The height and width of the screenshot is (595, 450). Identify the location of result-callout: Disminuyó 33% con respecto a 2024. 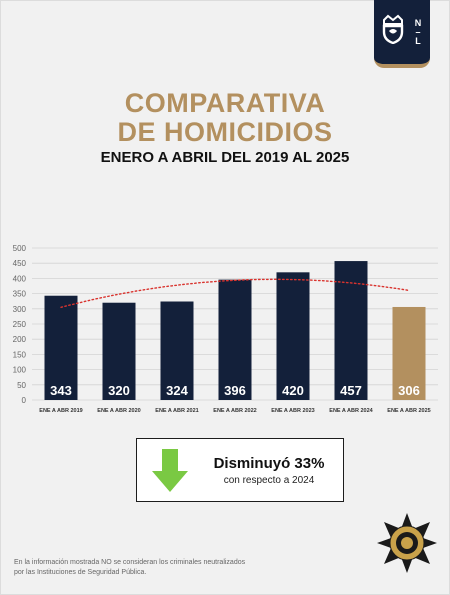
(240, 470).